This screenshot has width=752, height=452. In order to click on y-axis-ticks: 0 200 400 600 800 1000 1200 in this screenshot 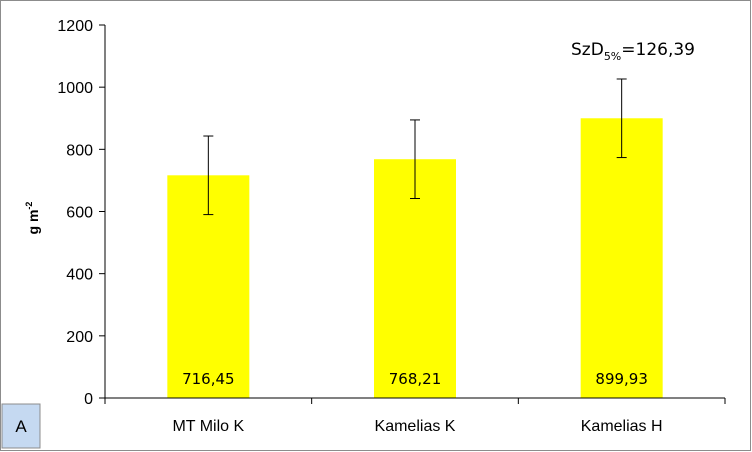, I will do `click(81, 213)`.